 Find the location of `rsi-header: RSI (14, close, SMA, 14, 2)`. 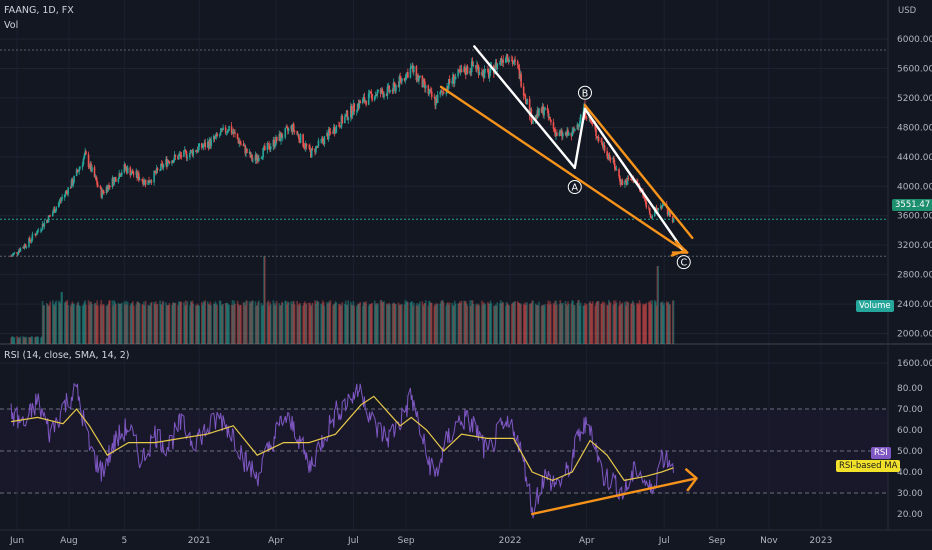

rsi-header: RSI (14, close, SMA, 14, 2) is located at coordinates (67, 355).